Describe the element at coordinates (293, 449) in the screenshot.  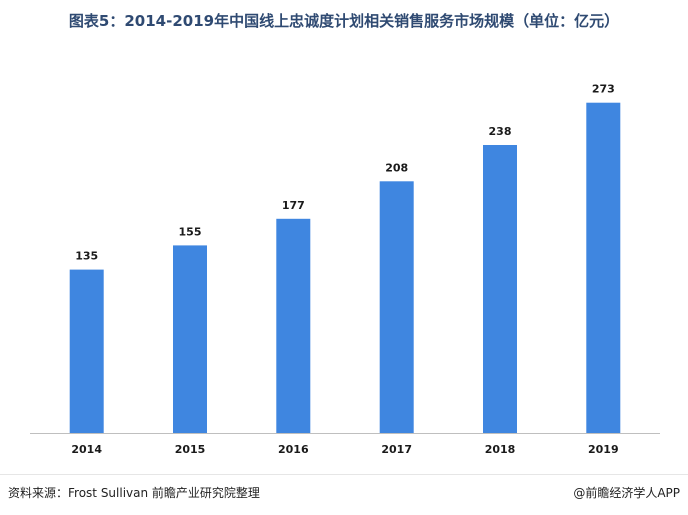
I see `x-tick-label-2016: 2016` at that location.